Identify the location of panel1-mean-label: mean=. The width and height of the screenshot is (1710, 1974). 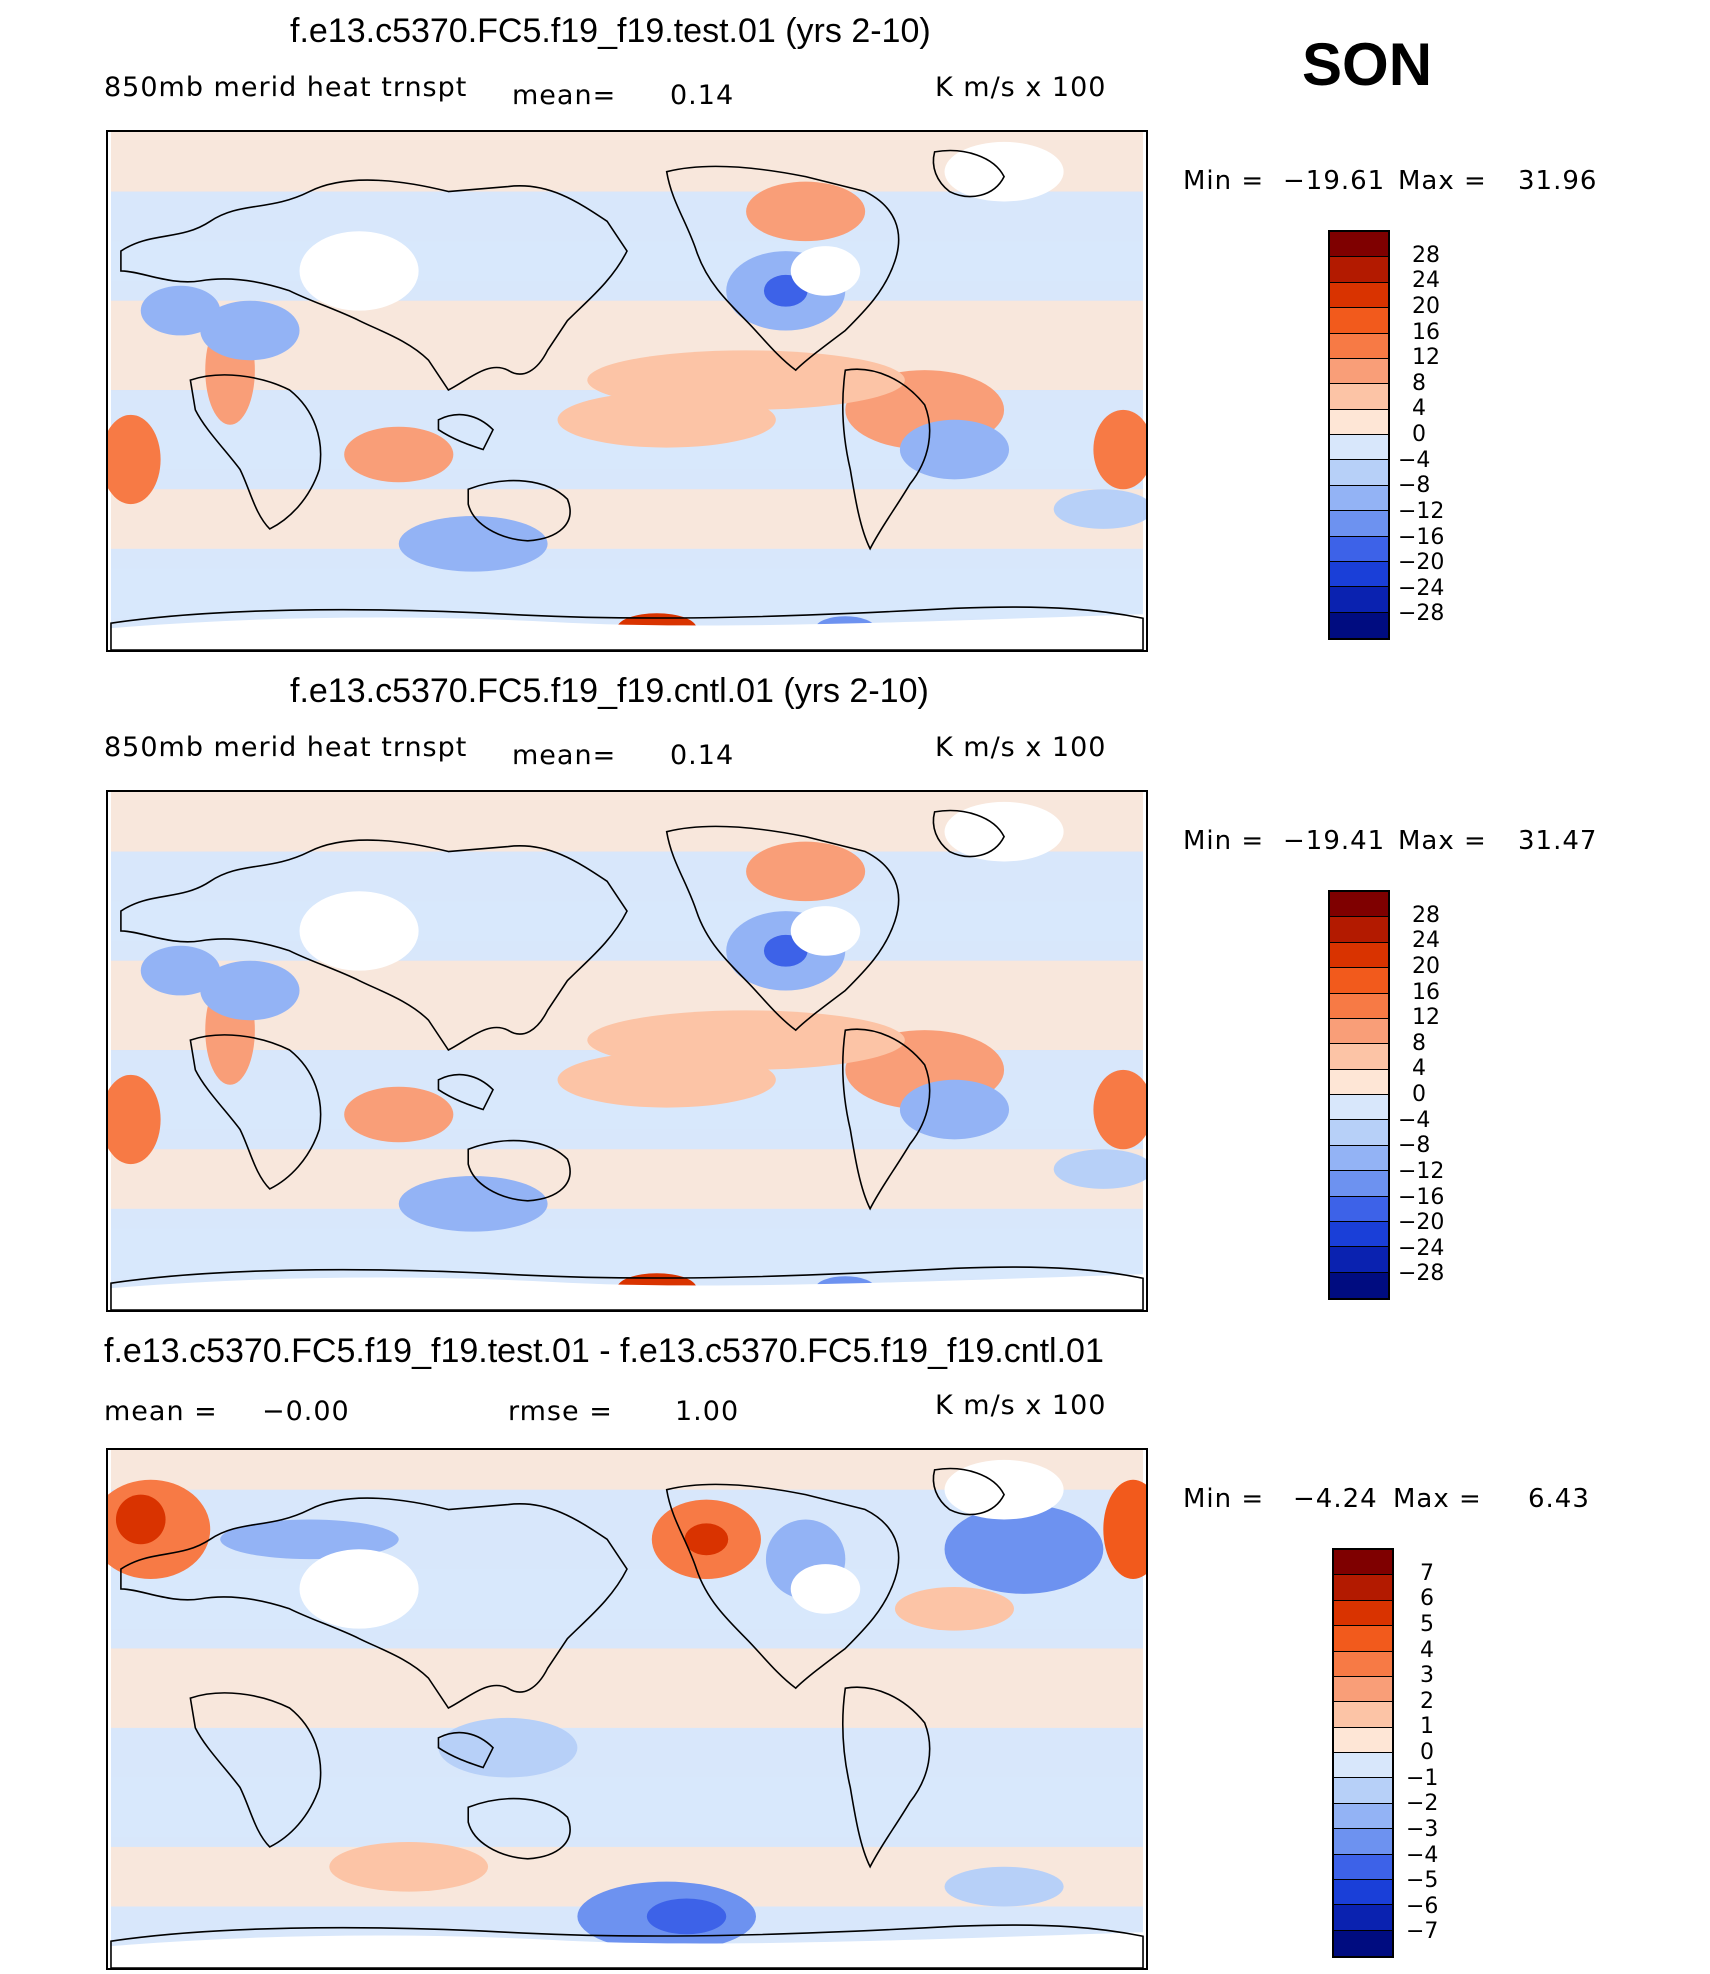
(564, 95).